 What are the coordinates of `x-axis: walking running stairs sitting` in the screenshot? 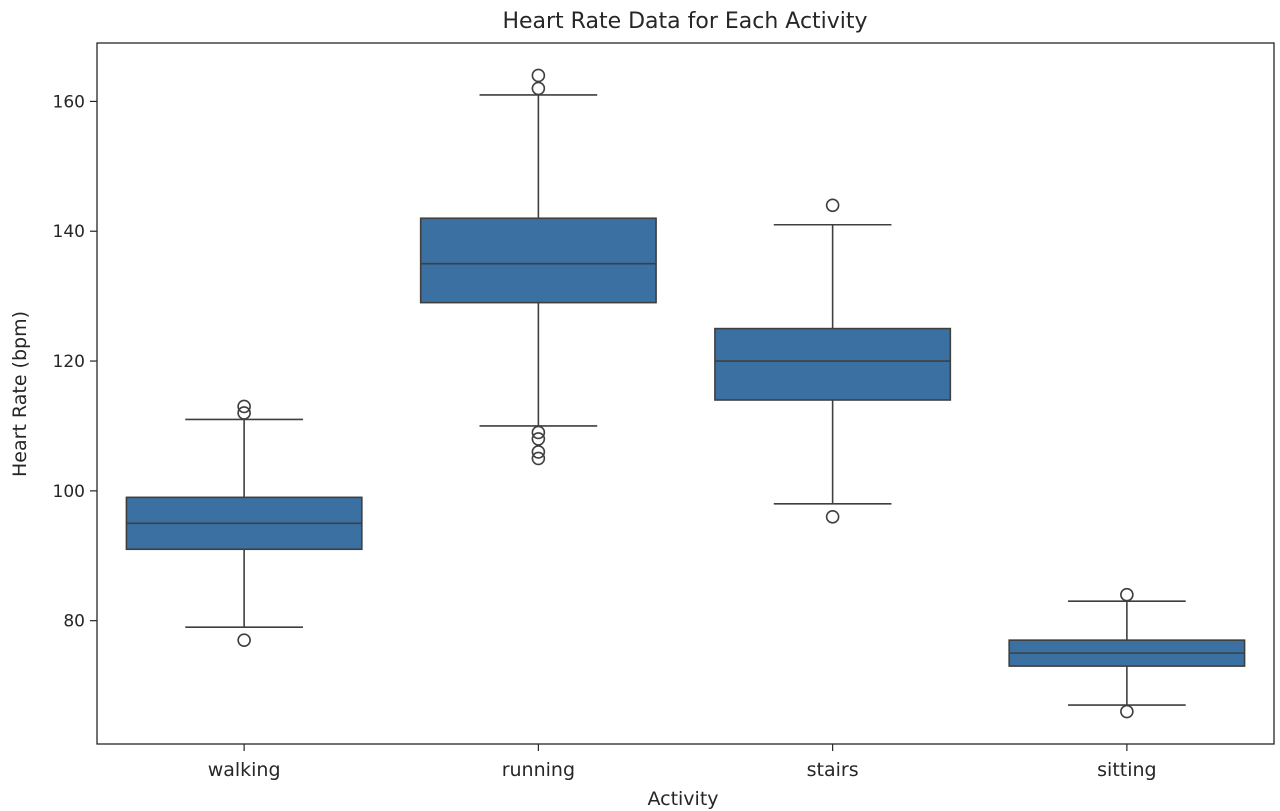 It's located at (682, 762).